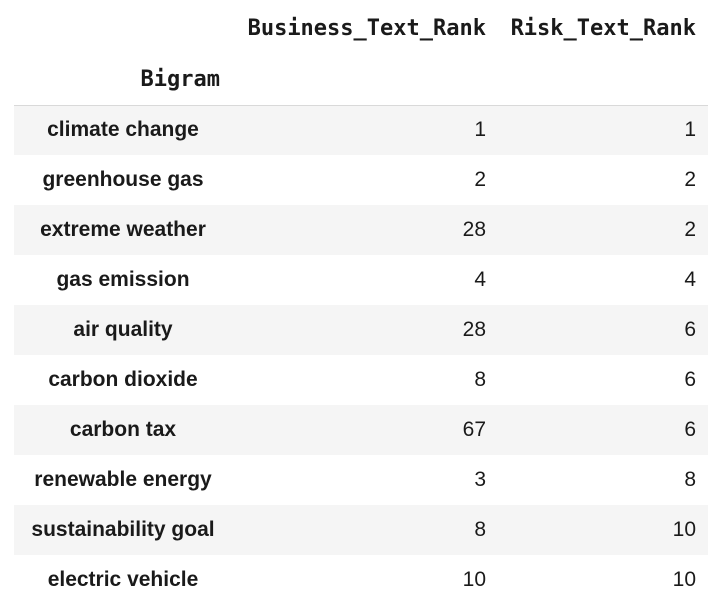  I want to click on row-label-bigram: greenhouse gas, so click(123, 179).